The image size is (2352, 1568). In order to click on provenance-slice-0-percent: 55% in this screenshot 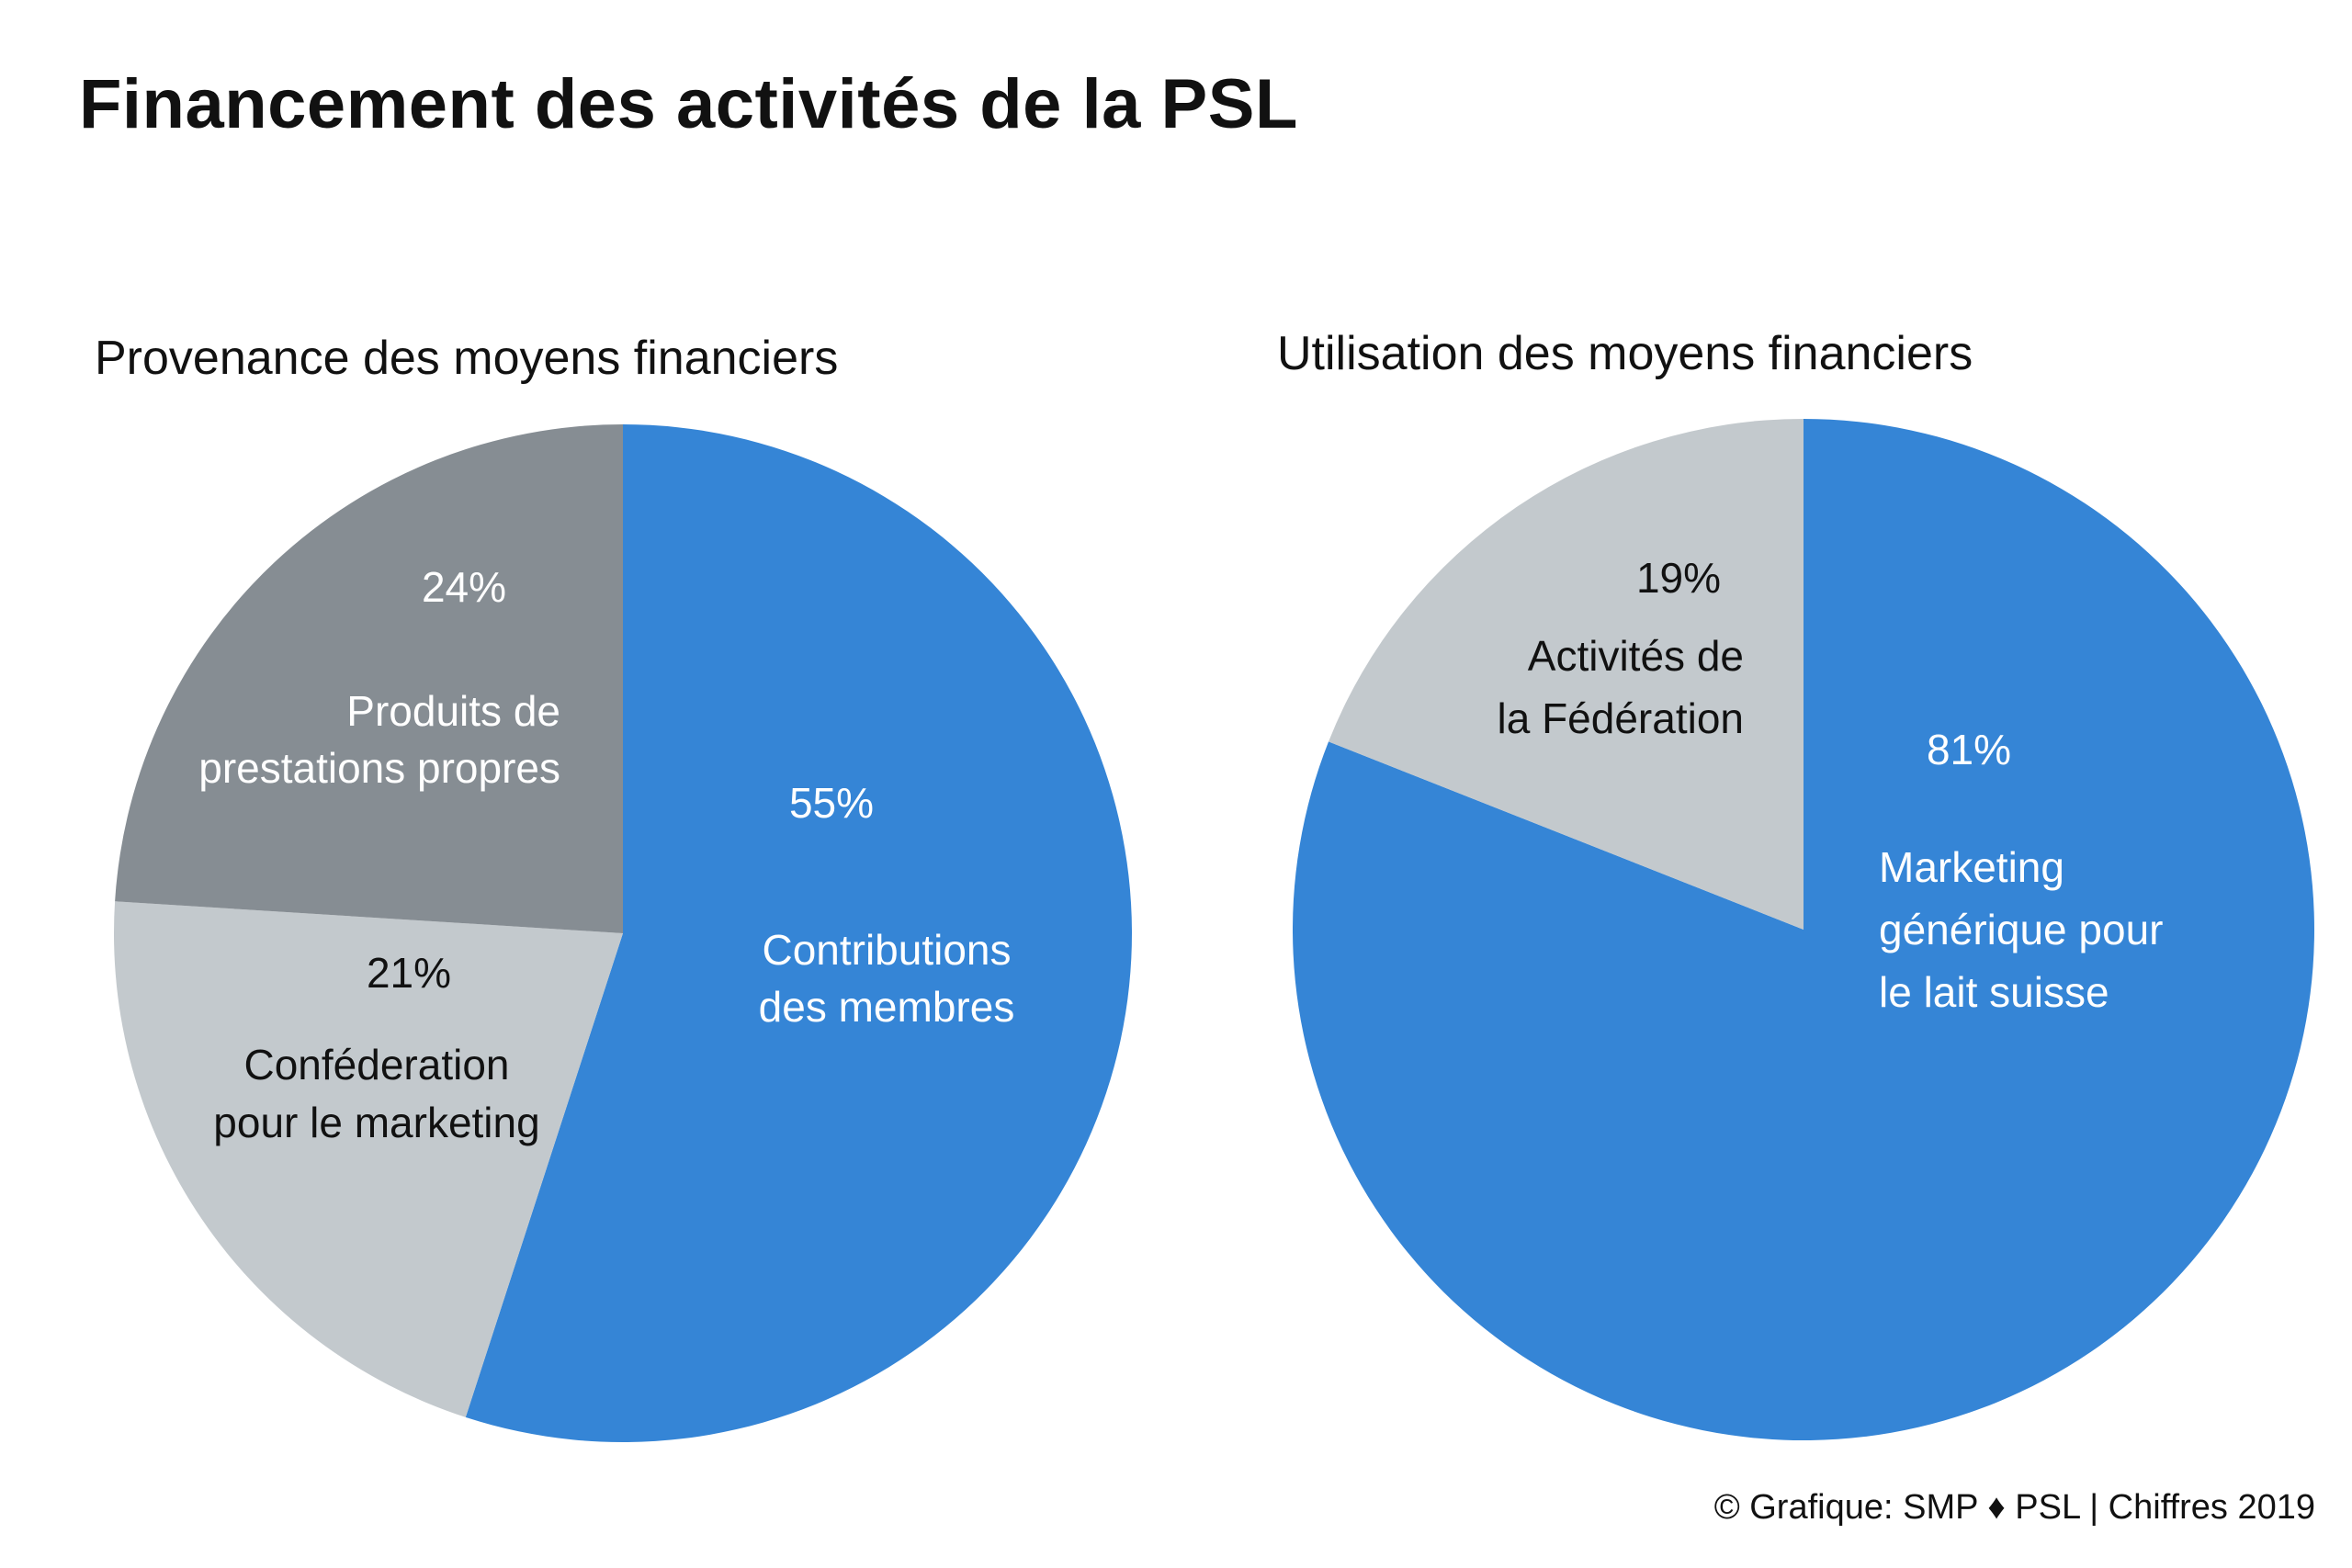, I will do `click(832, 803)`.